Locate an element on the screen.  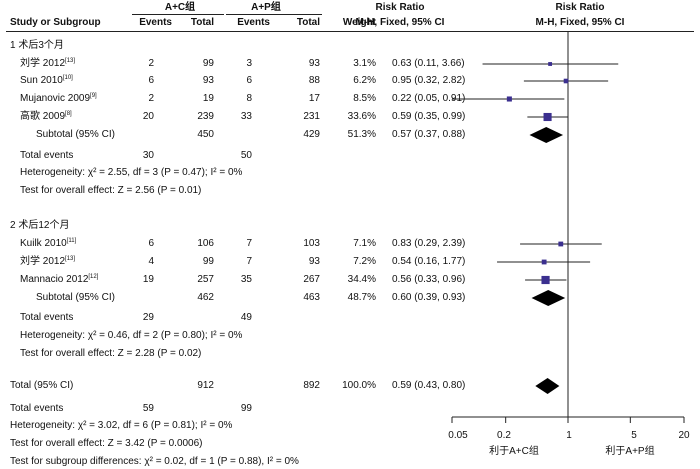
total-events-1: 30 is located at coordinates (148, 155).